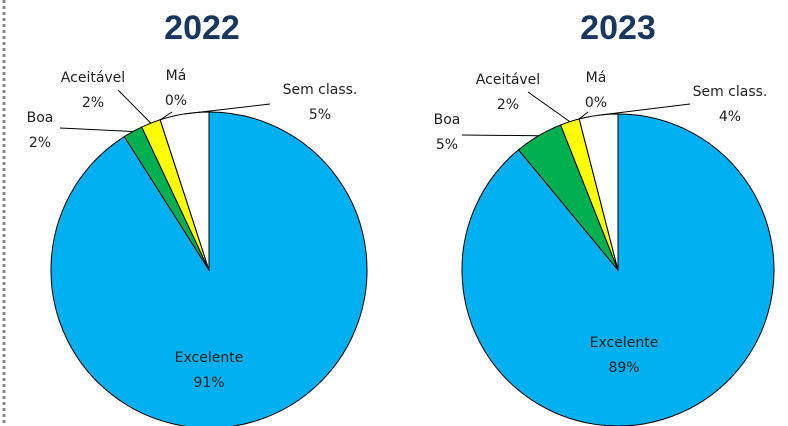 This screenshot has height=426, width=788. Describe the element at coordinates (598, 192) in the screenshot. I see `pie-slice` at that location.